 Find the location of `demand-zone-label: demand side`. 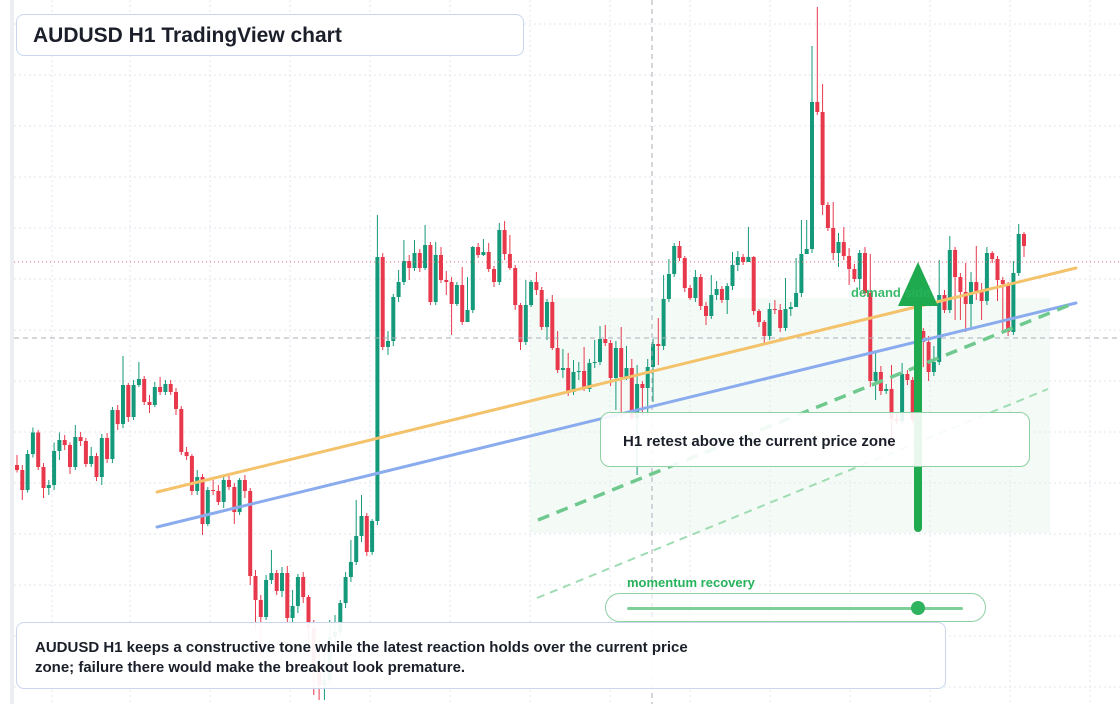

demand-zone-label: demand side is located at coordinates (891, 292).